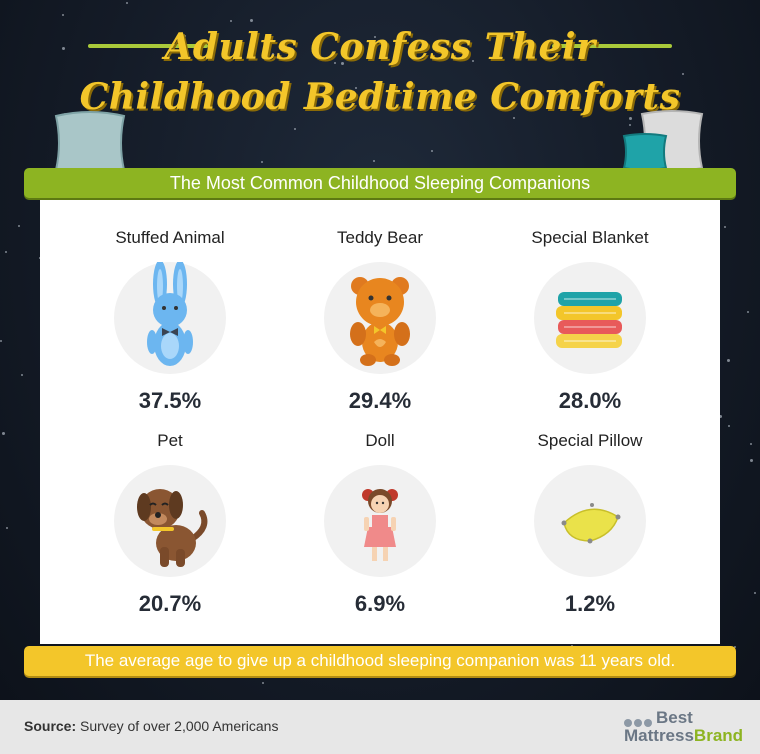  Describe the element at coordinates (380, 97) in the screenshot. I see `title-line-2: Childhood Bedtime Comforts` at that location.